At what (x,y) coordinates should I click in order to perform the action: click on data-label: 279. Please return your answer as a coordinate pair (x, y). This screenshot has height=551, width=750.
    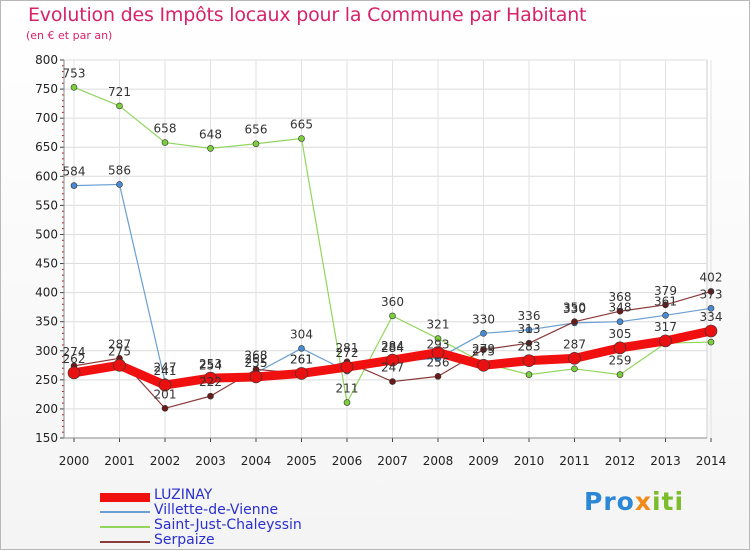
    Looking at the image, I should click on (483, 349).